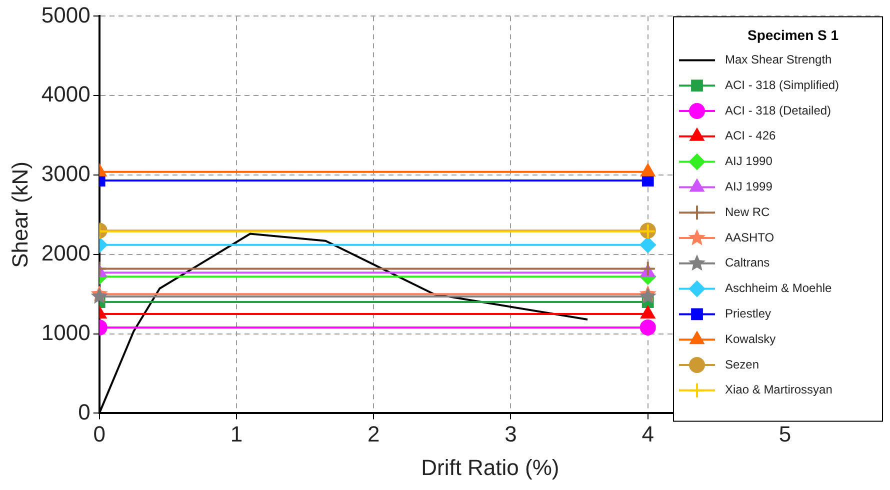  I want to click on legend-label: Sezen, so click(742, 364).